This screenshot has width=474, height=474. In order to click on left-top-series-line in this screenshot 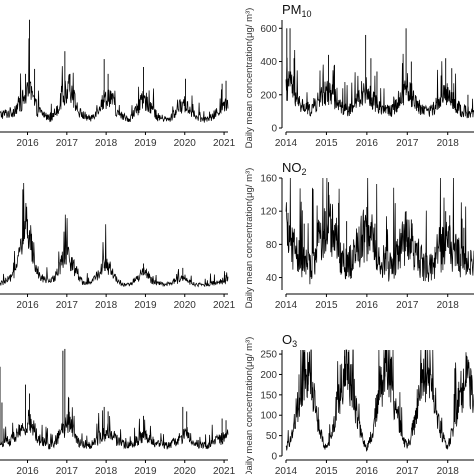, I will do `click(114, 80)`.